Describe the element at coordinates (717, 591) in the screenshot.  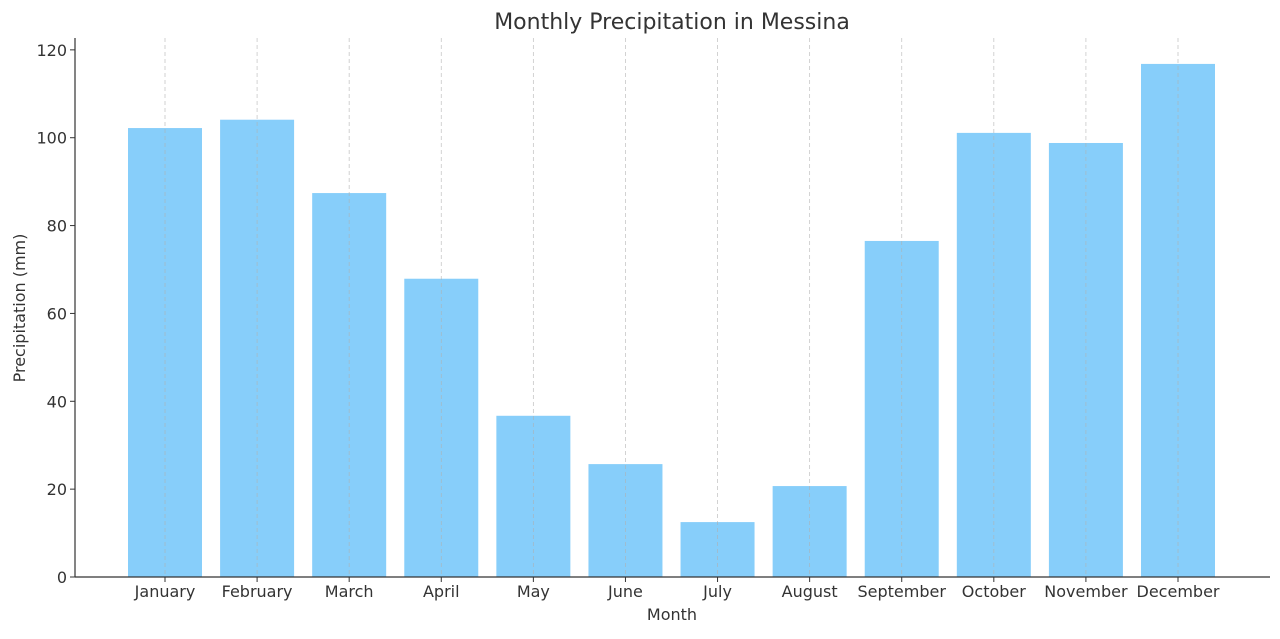
I see `x-tick-label: July` at that location.